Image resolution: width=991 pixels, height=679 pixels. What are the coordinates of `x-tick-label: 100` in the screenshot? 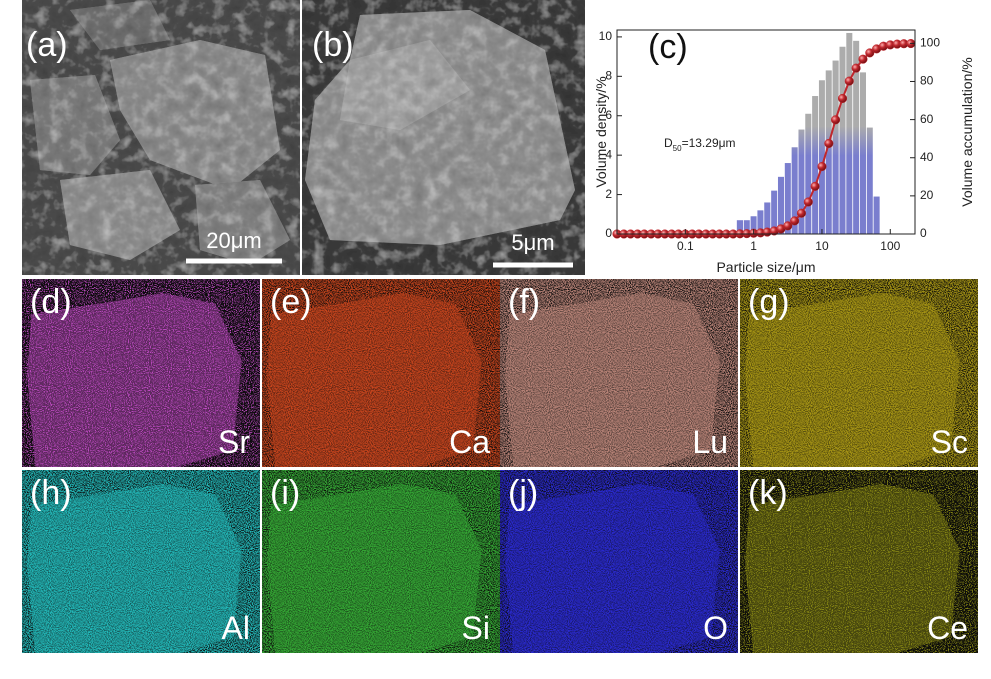 It's located at (890, 246).